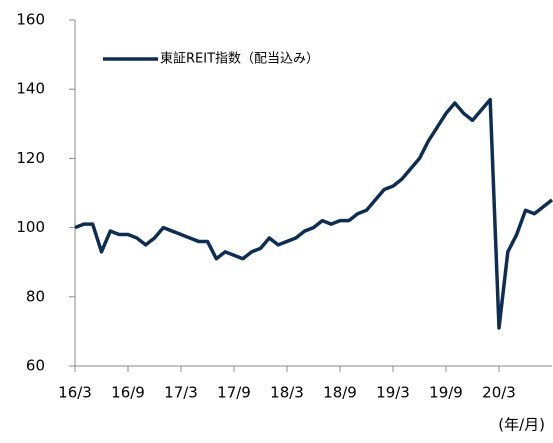 This screenshot has width=553, height=443. I want to click on y-tick-label: 120, so click(30, 158).